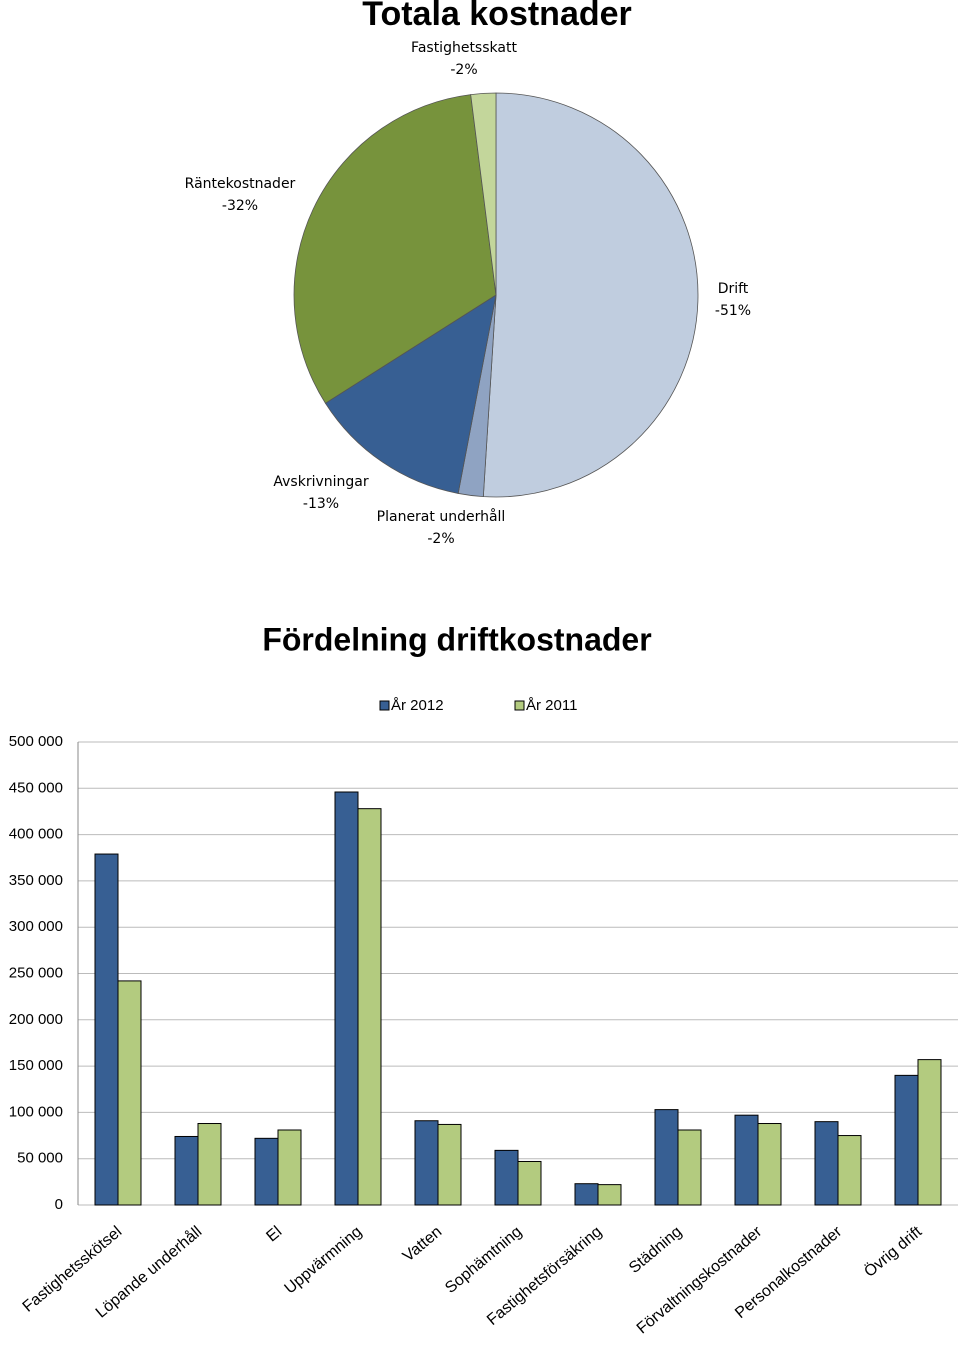  I want to click on x-tick-label: Vatten, so click(422, 1244).